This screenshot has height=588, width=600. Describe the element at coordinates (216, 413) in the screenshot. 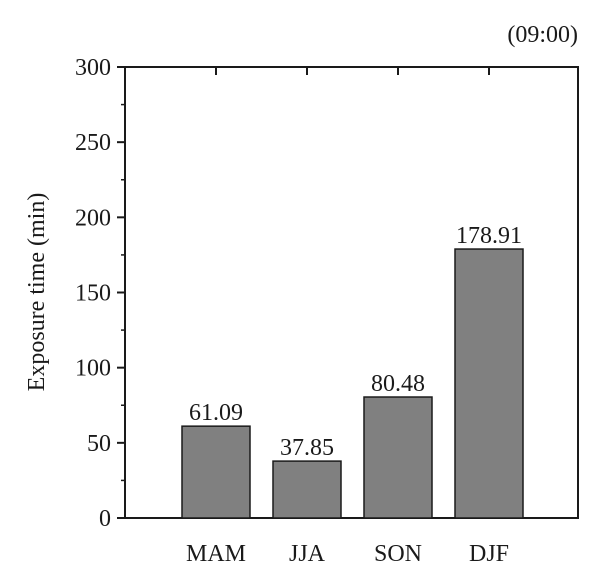

I see `data-label-mam: 61.09` at that location.